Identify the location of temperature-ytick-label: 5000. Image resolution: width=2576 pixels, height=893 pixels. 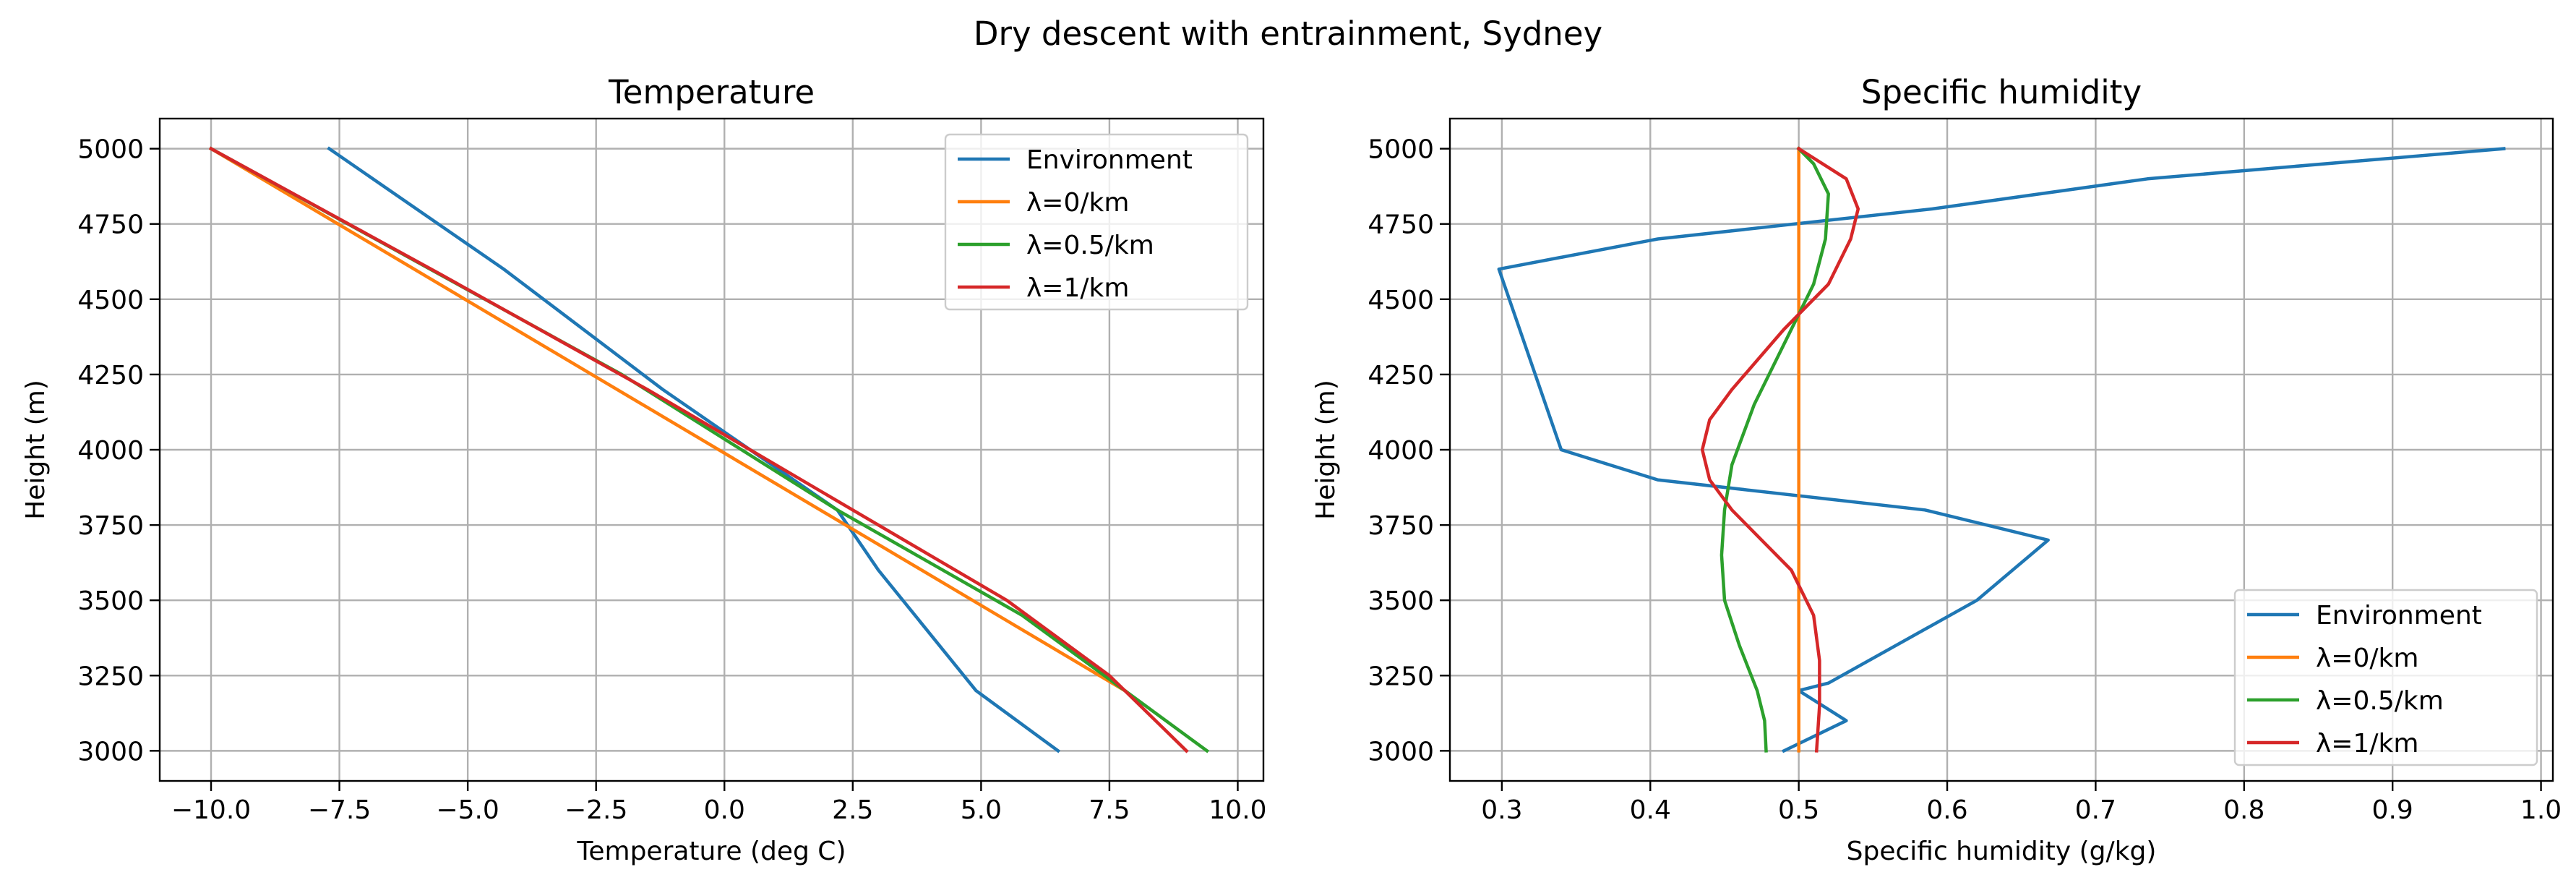
(111, 150).